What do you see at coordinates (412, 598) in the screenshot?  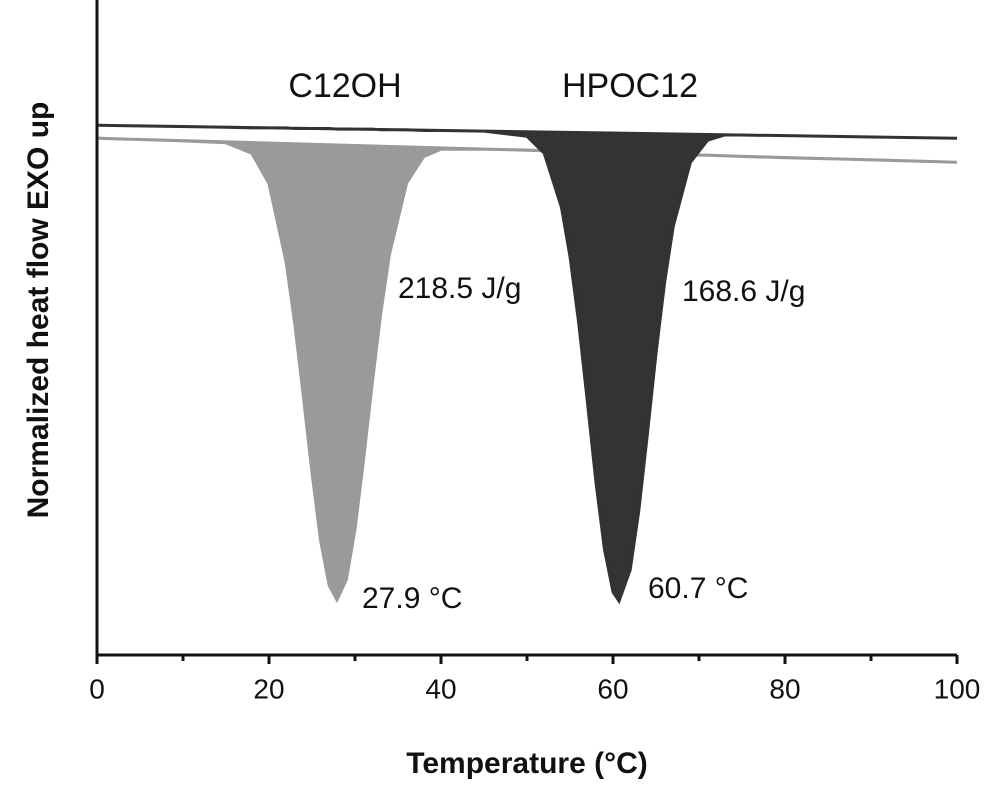 I see `annotation: 27.9 °C` at bounding box center [412, 598].